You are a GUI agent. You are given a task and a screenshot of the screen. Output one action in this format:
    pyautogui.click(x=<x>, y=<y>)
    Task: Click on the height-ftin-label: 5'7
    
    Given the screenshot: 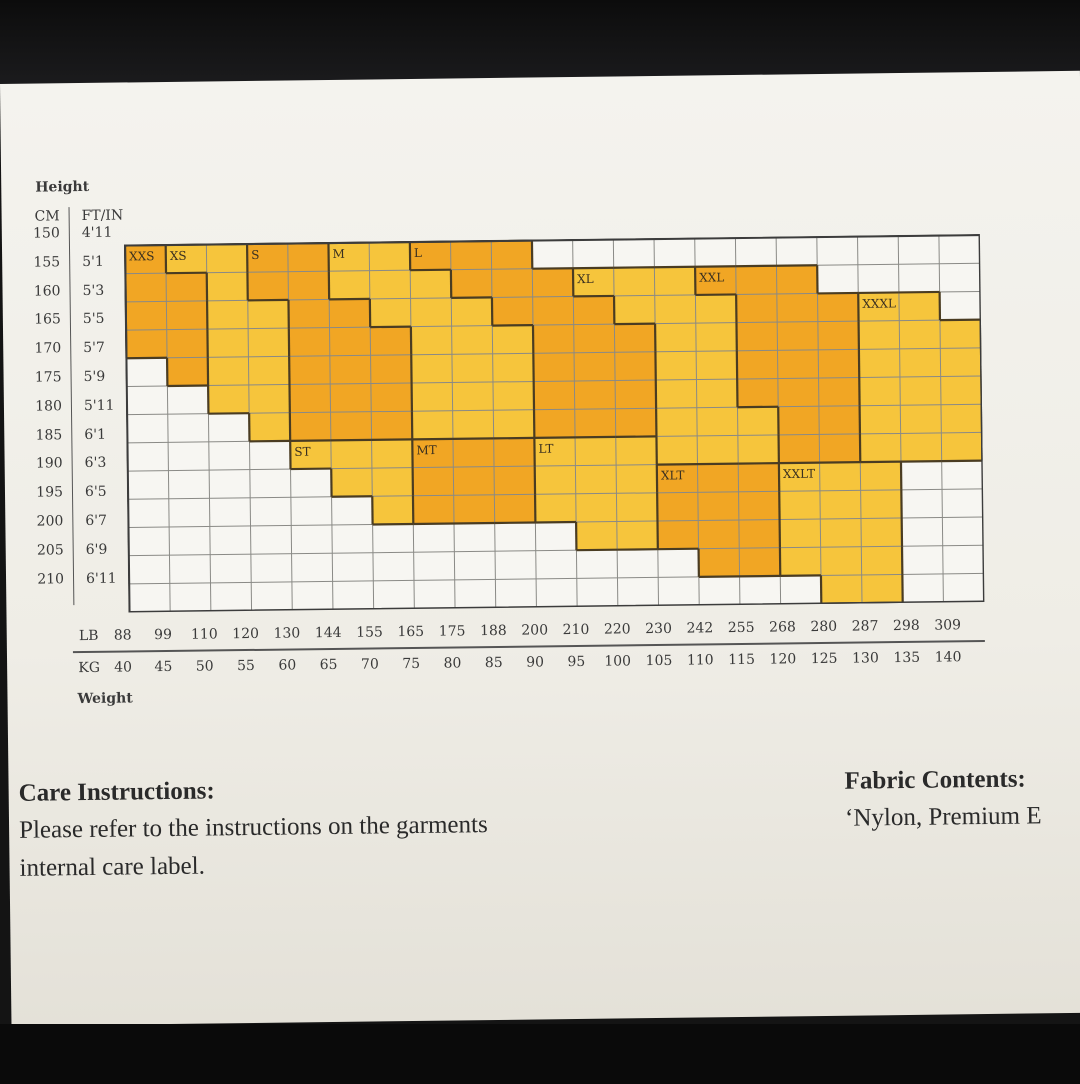 What is the action you would take?
    pyautogui.click(x=94, y=348)
    